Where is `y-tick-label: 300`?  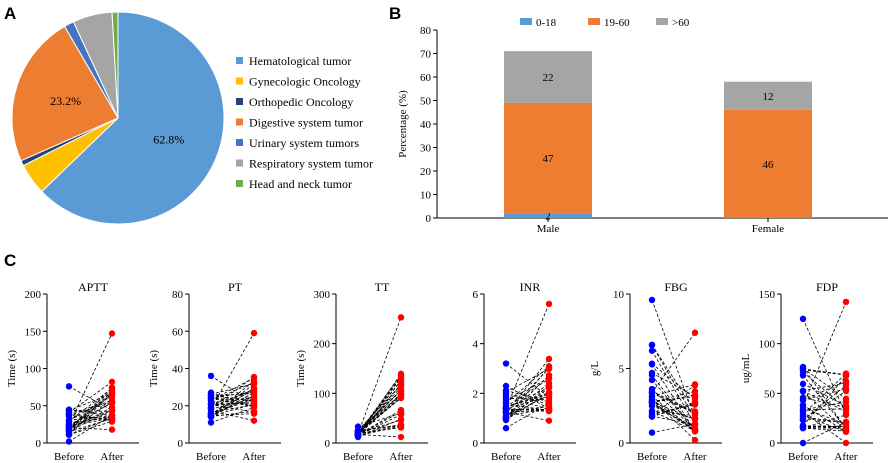
y-tick-label: 300 is located at coordinates (322, 295).